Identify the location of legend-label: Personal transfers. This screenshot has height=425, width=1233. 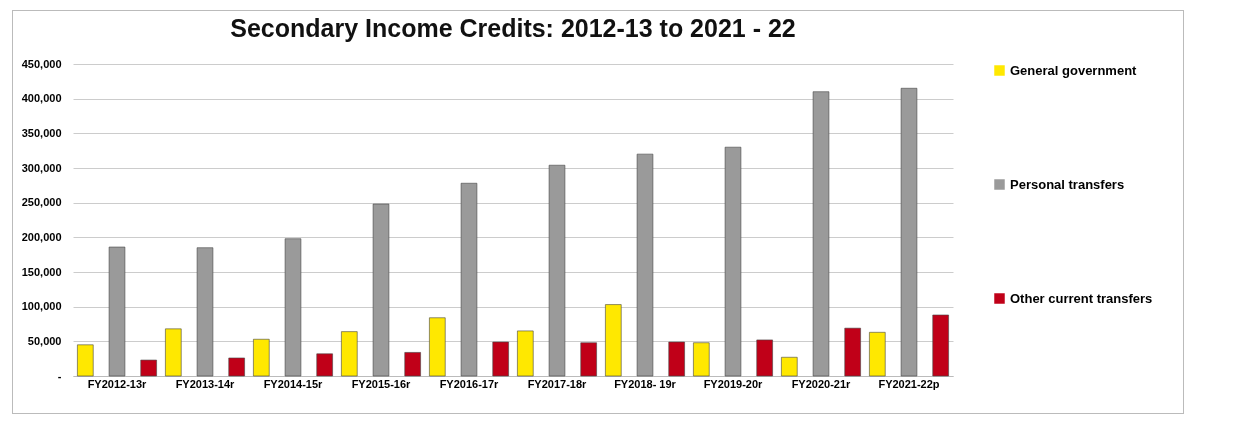
(1067, 184).